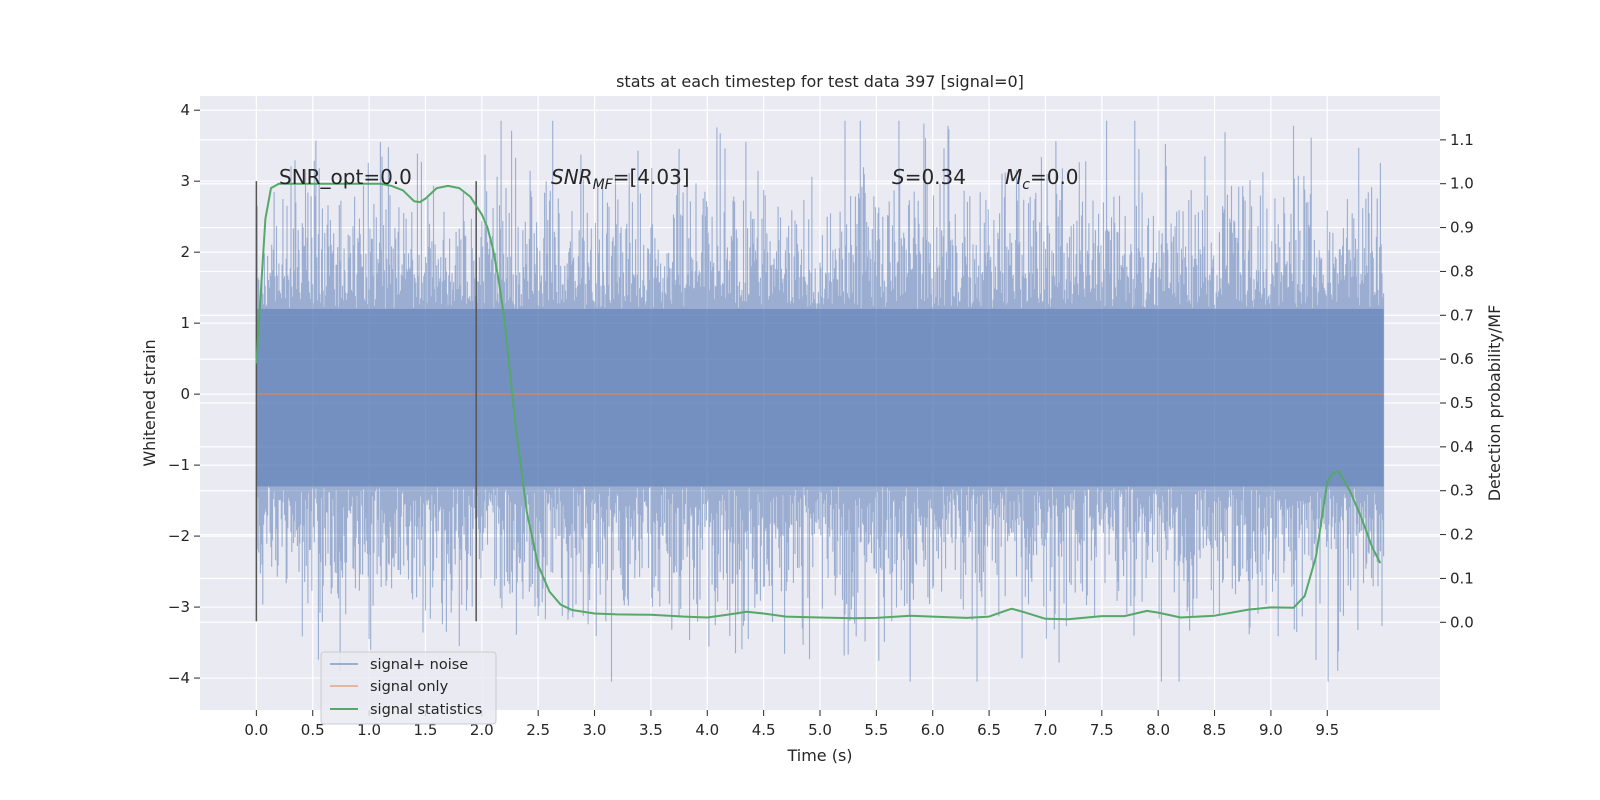 This screenshot has height=800, width=1600. I want to click on y-tick-label: 2, so click(185, 252).